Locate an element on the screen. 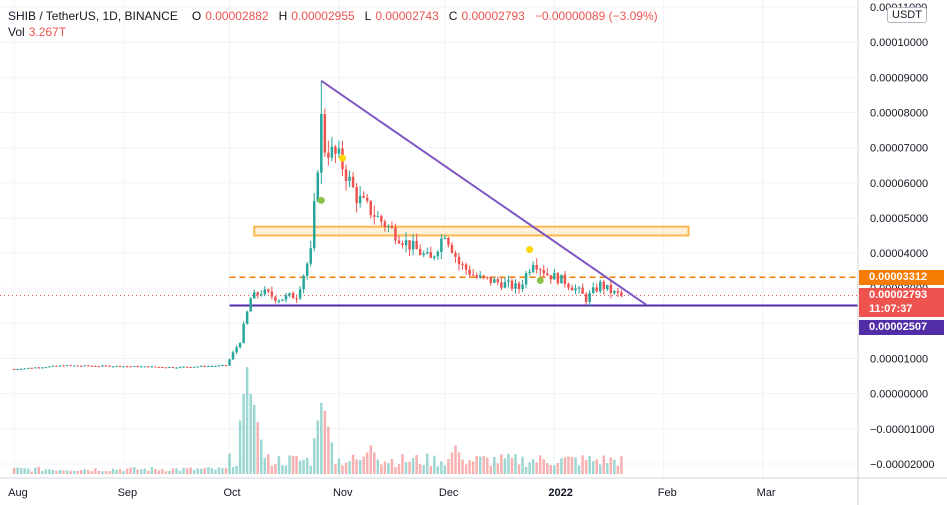 This screenshot has height=505, width=947. volume-label: Vol is located at coordinates (16, 32).